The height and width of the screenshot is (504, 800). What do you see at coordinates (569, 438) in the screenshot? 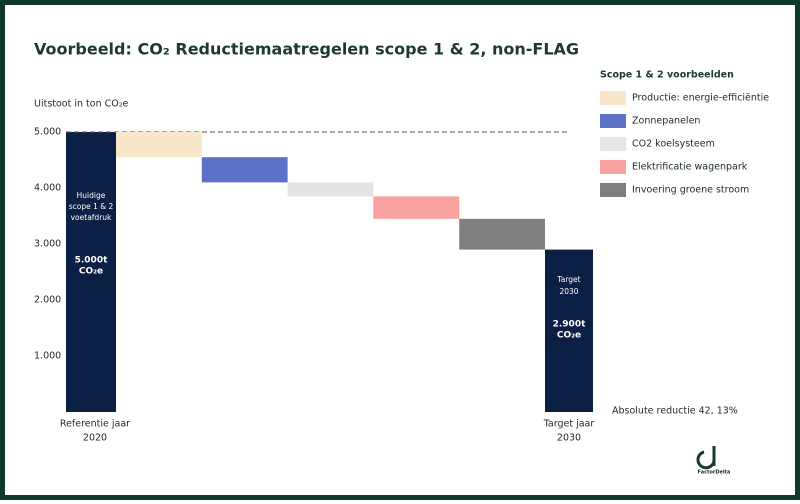
I see `x-tick-label: 2030` at bounding box center [569, 438].